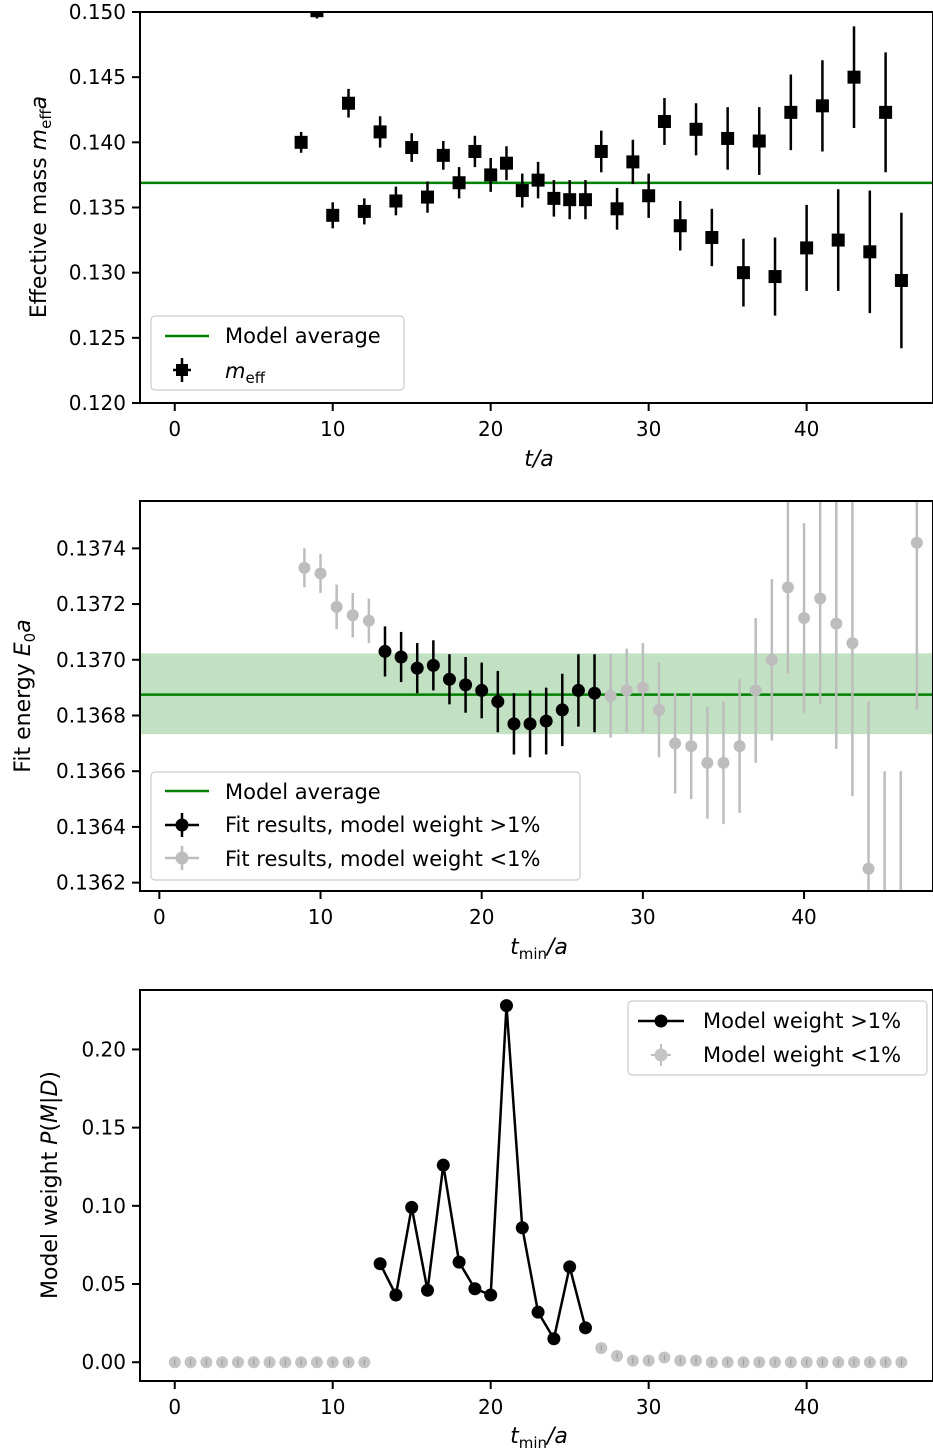  I want to click on legend-meff-marker, so click(182, 370).